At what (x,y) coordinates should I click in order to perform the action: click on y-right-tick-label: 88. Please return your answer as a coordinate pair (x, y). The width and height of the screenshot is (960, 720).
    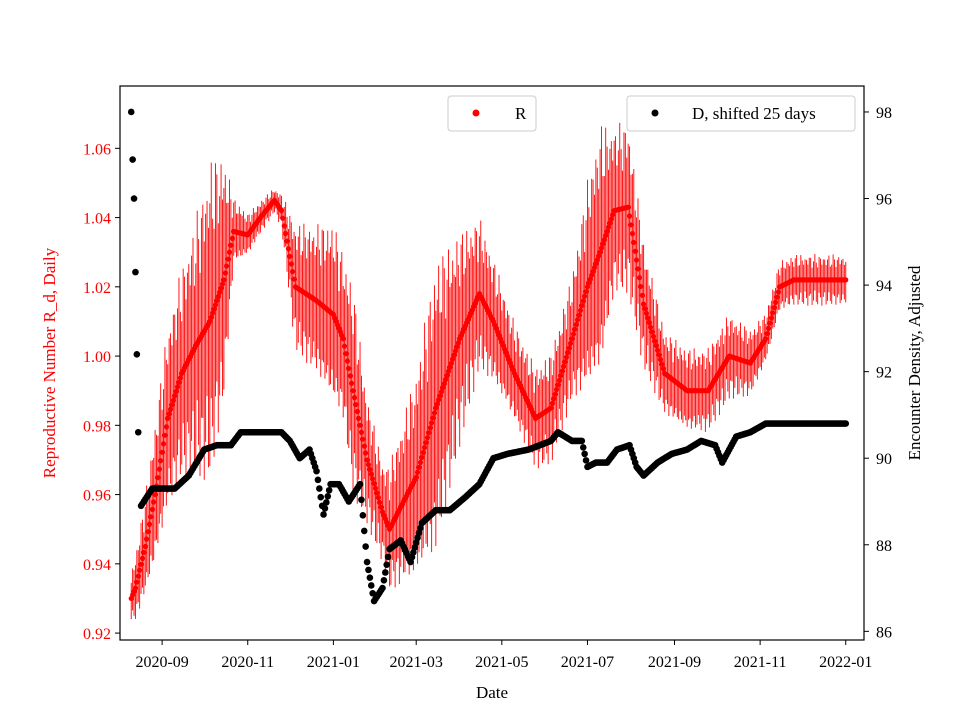
    Looking at the image, I should click on (884, 546).